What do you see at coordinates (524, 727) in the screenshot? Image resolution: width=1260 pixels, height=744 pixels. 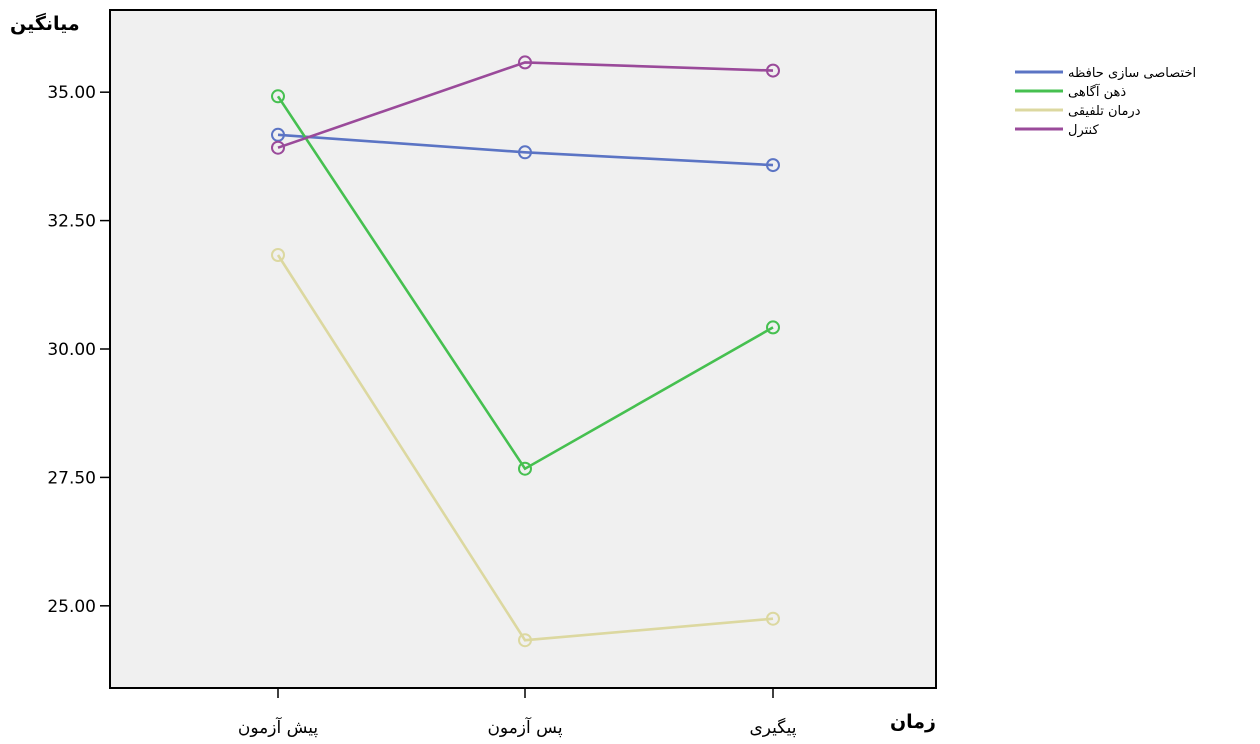 I see `x-tick-label: پس آزمون` at bounding box center [524, 727].